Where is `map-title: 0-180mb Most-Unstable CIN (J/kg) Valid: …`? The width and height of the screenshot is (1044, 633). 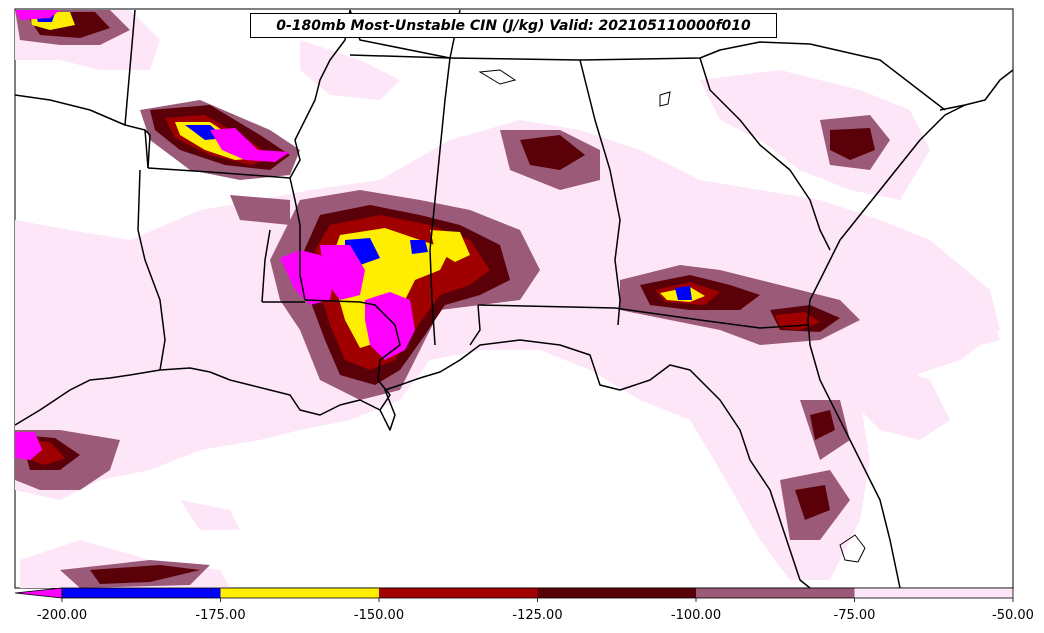 map-title: 0-180mb Most-Unstable CIN (J/kg) Valid: … is located at coordinates (513, 25).